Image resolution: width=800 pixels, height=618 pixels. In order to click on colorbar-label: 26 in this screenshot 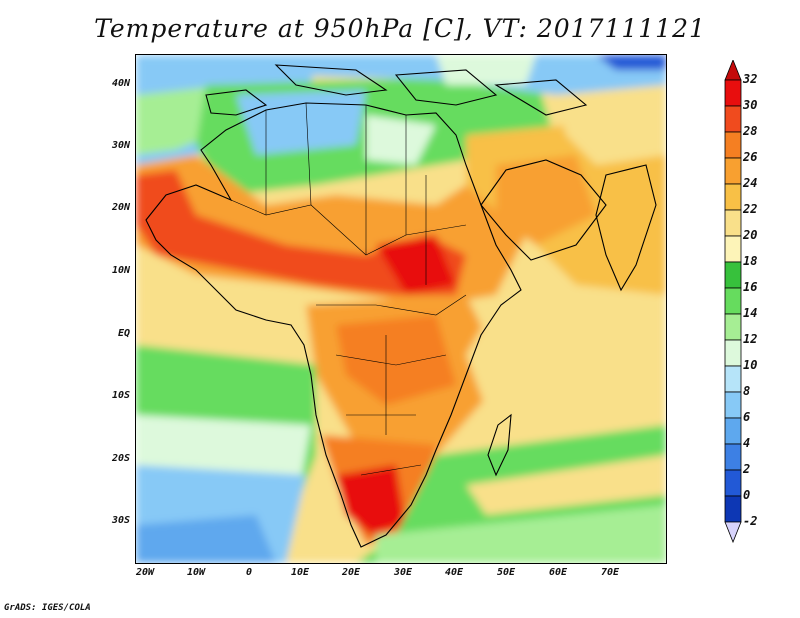, I will do `click(750, 157)`.